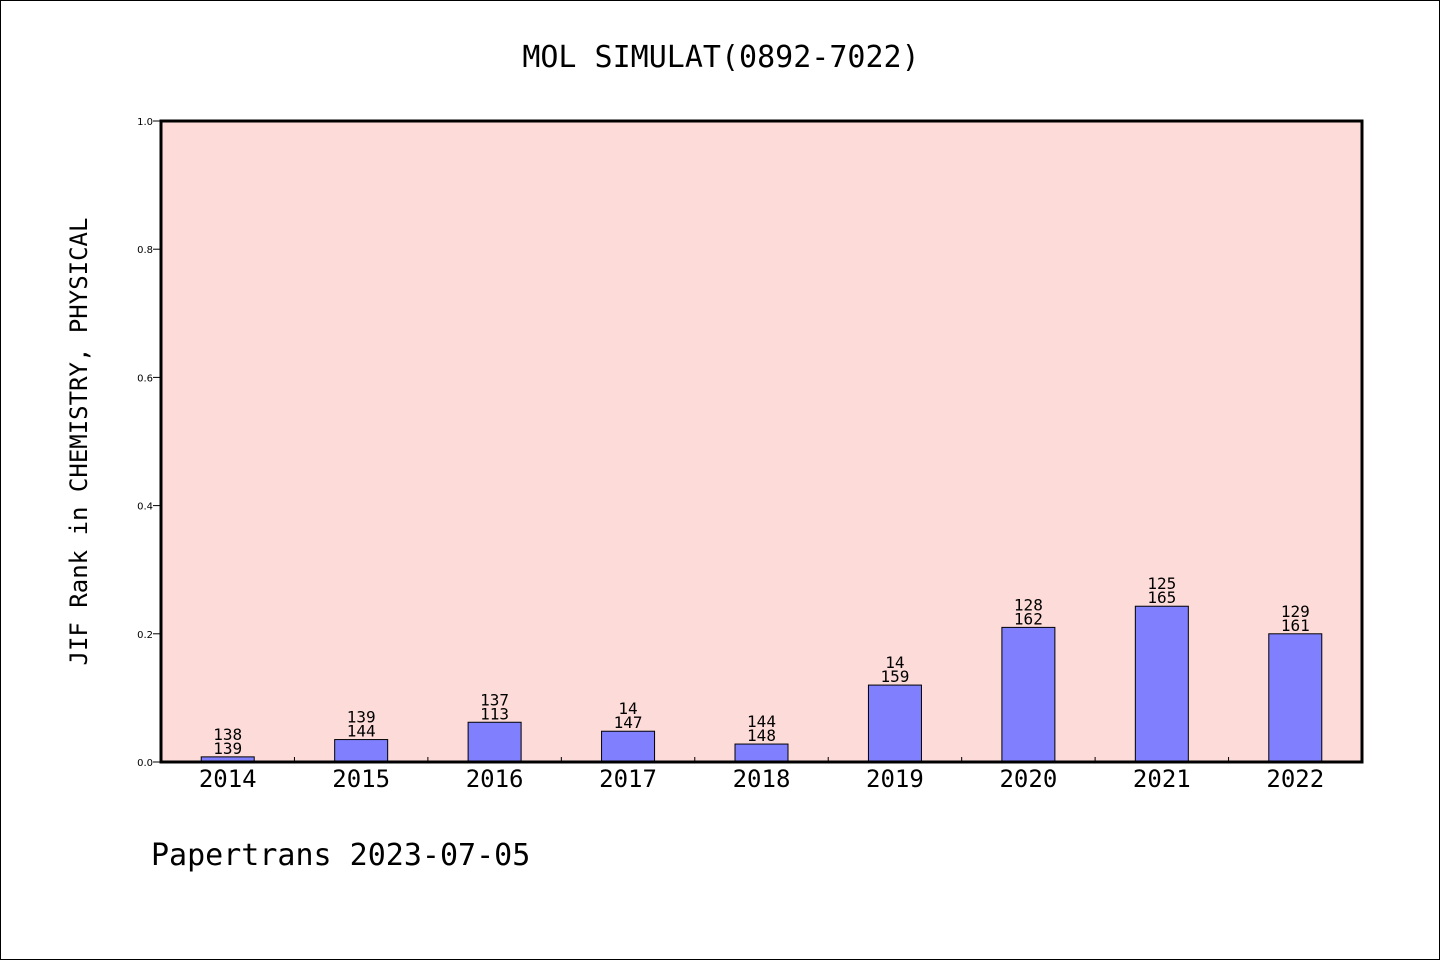 This screenshot has height=961, width=1440. Describe the element at coordinates (145, 122) in the screenshot. I see `y-tick-label: 1.0` at that location.